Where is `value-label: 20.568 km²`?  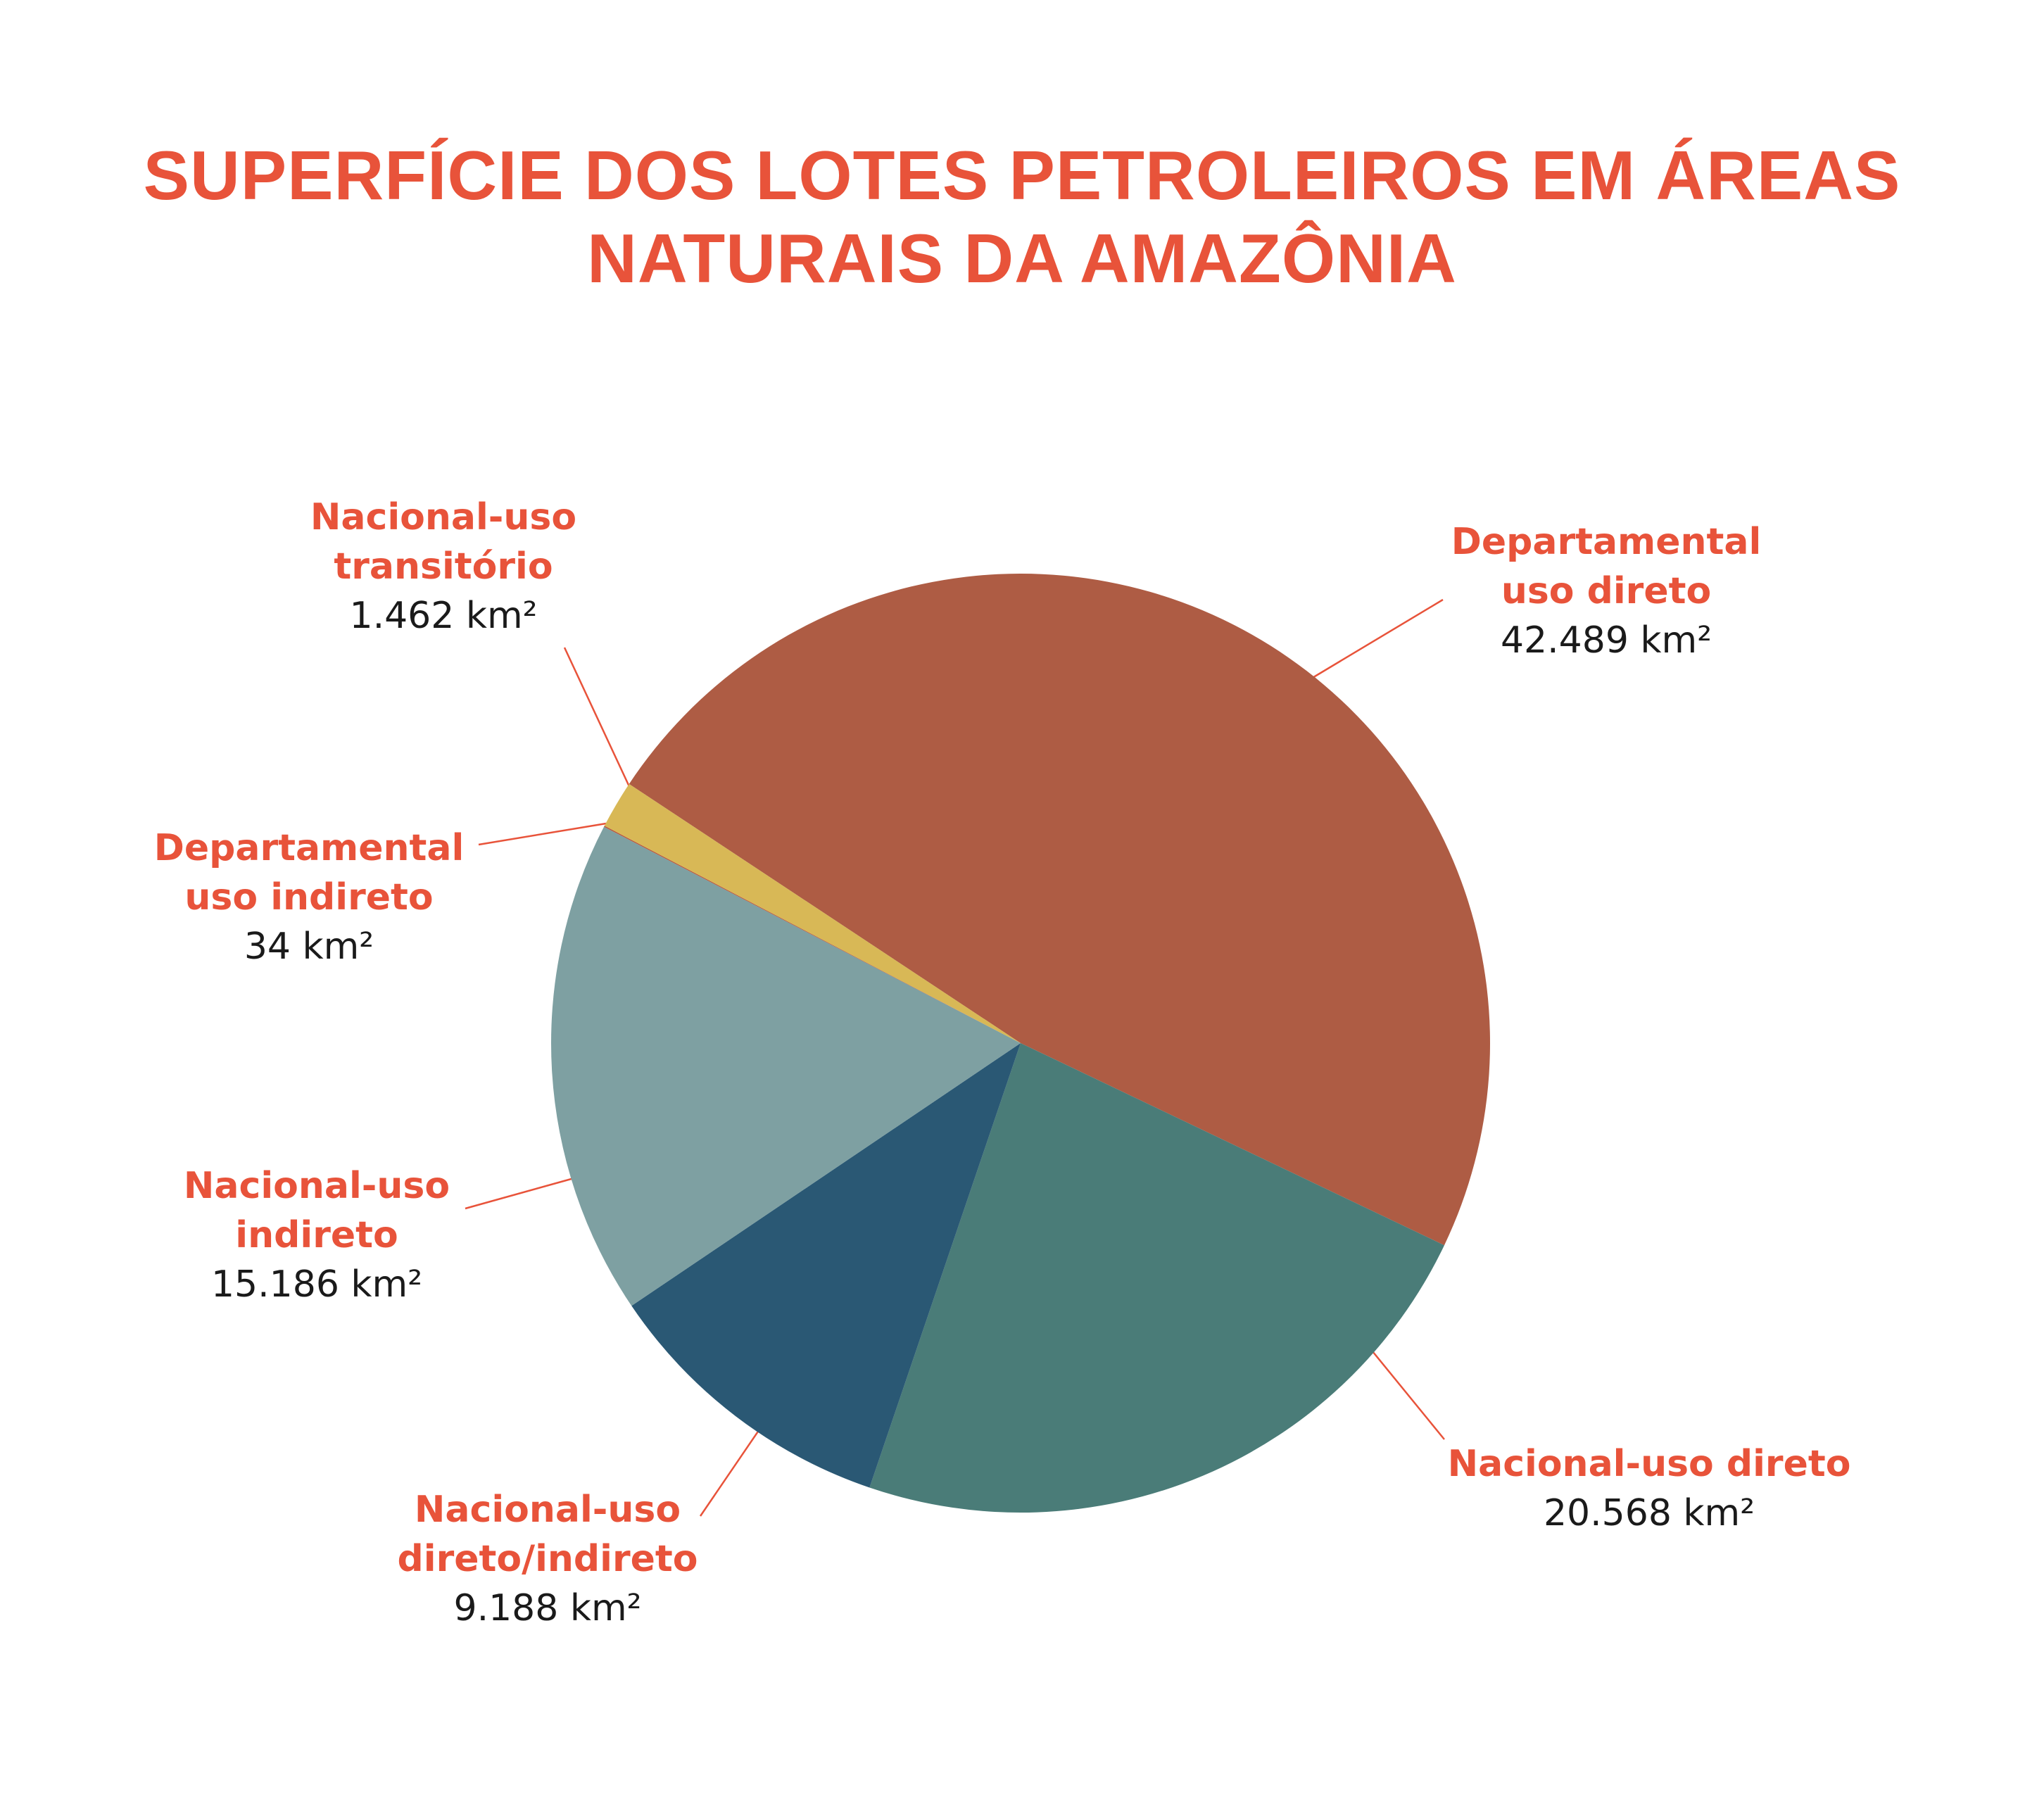
value-label: 20.568 km² is located at coordinates (1649, 1513).